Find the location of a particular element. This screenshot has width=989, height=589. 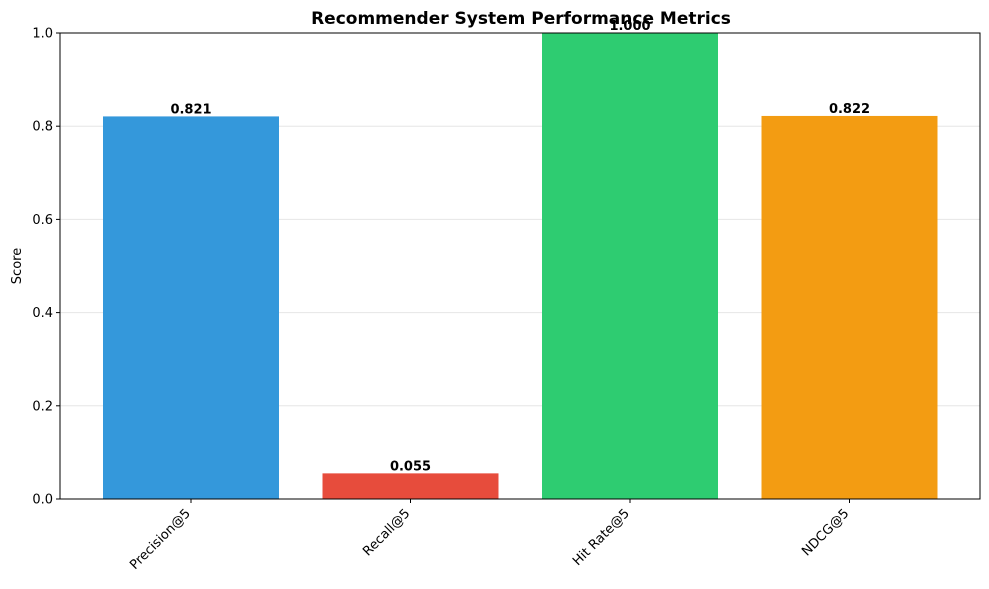

y-tick-label: 0.0 is located at coordinates (42, 500).